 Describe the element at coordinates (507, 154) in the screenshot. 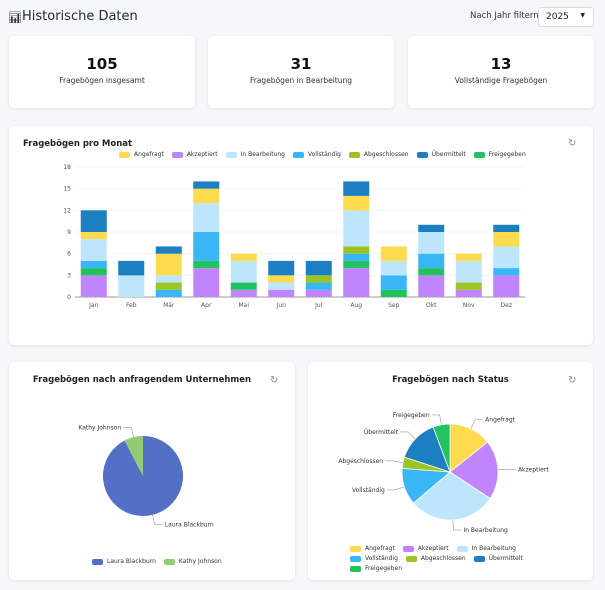

I see `legend-label: Freigegeben` at that location.